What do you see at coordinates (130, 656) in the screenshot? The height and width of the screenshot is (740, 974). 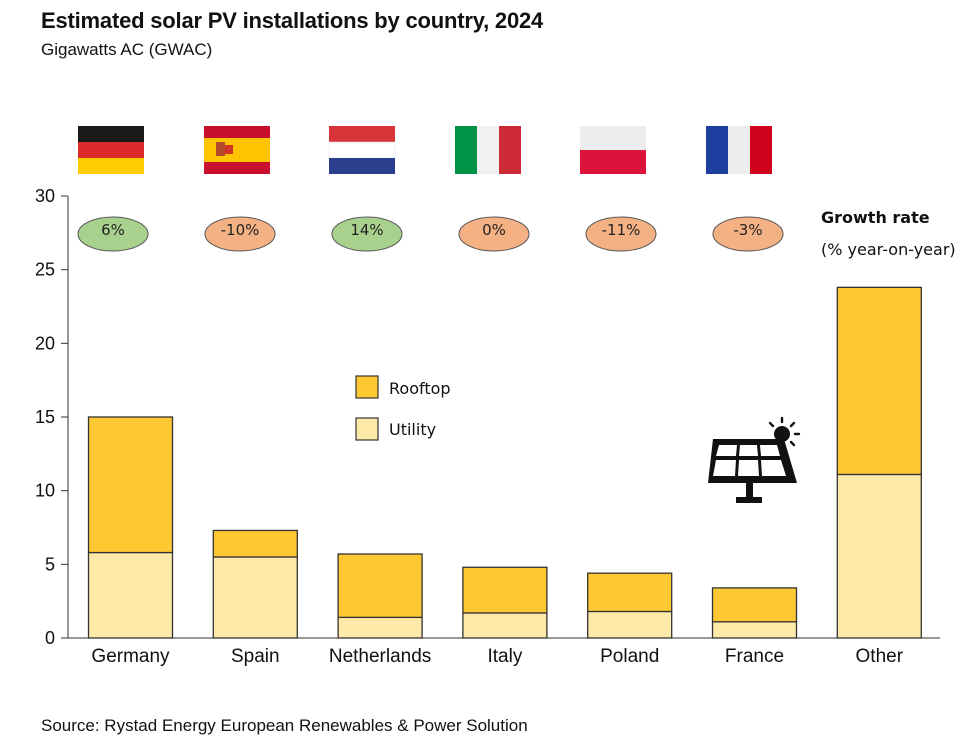 I see `x-tick-label: Germany` at bounding box center [130, 656].